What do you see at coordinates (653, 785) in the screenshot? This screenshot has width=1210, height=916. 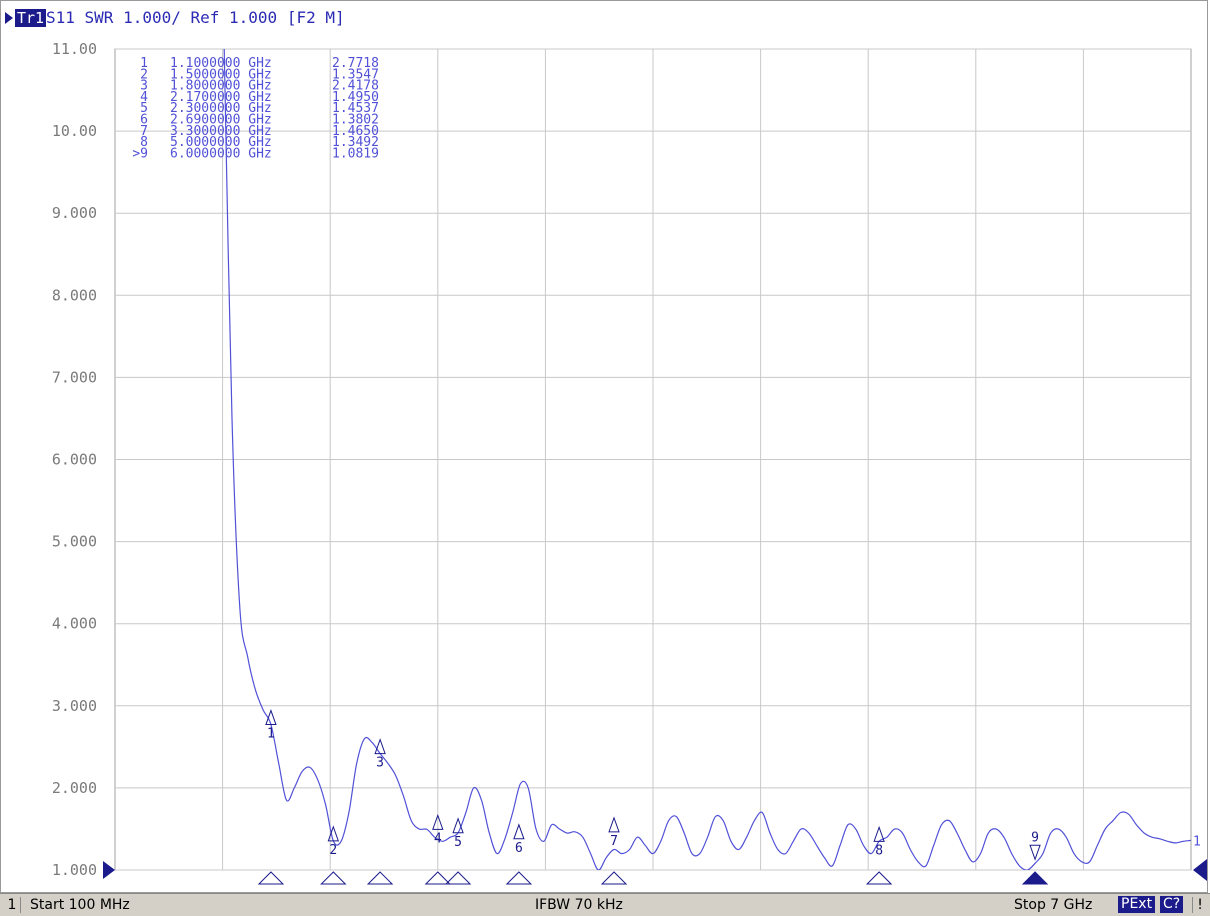 I see `markers-layer: 1 2 3 4 5 6 7 8 9` at bounding box center [653, 785].